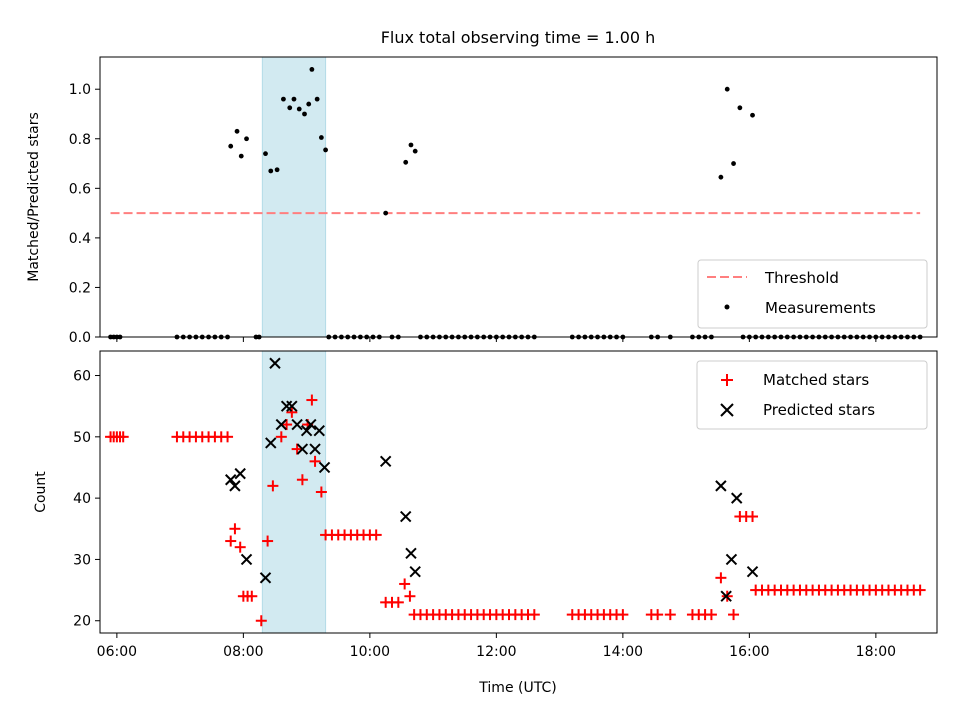  I want to click on matched-legend-swatch, so click(727, 380).